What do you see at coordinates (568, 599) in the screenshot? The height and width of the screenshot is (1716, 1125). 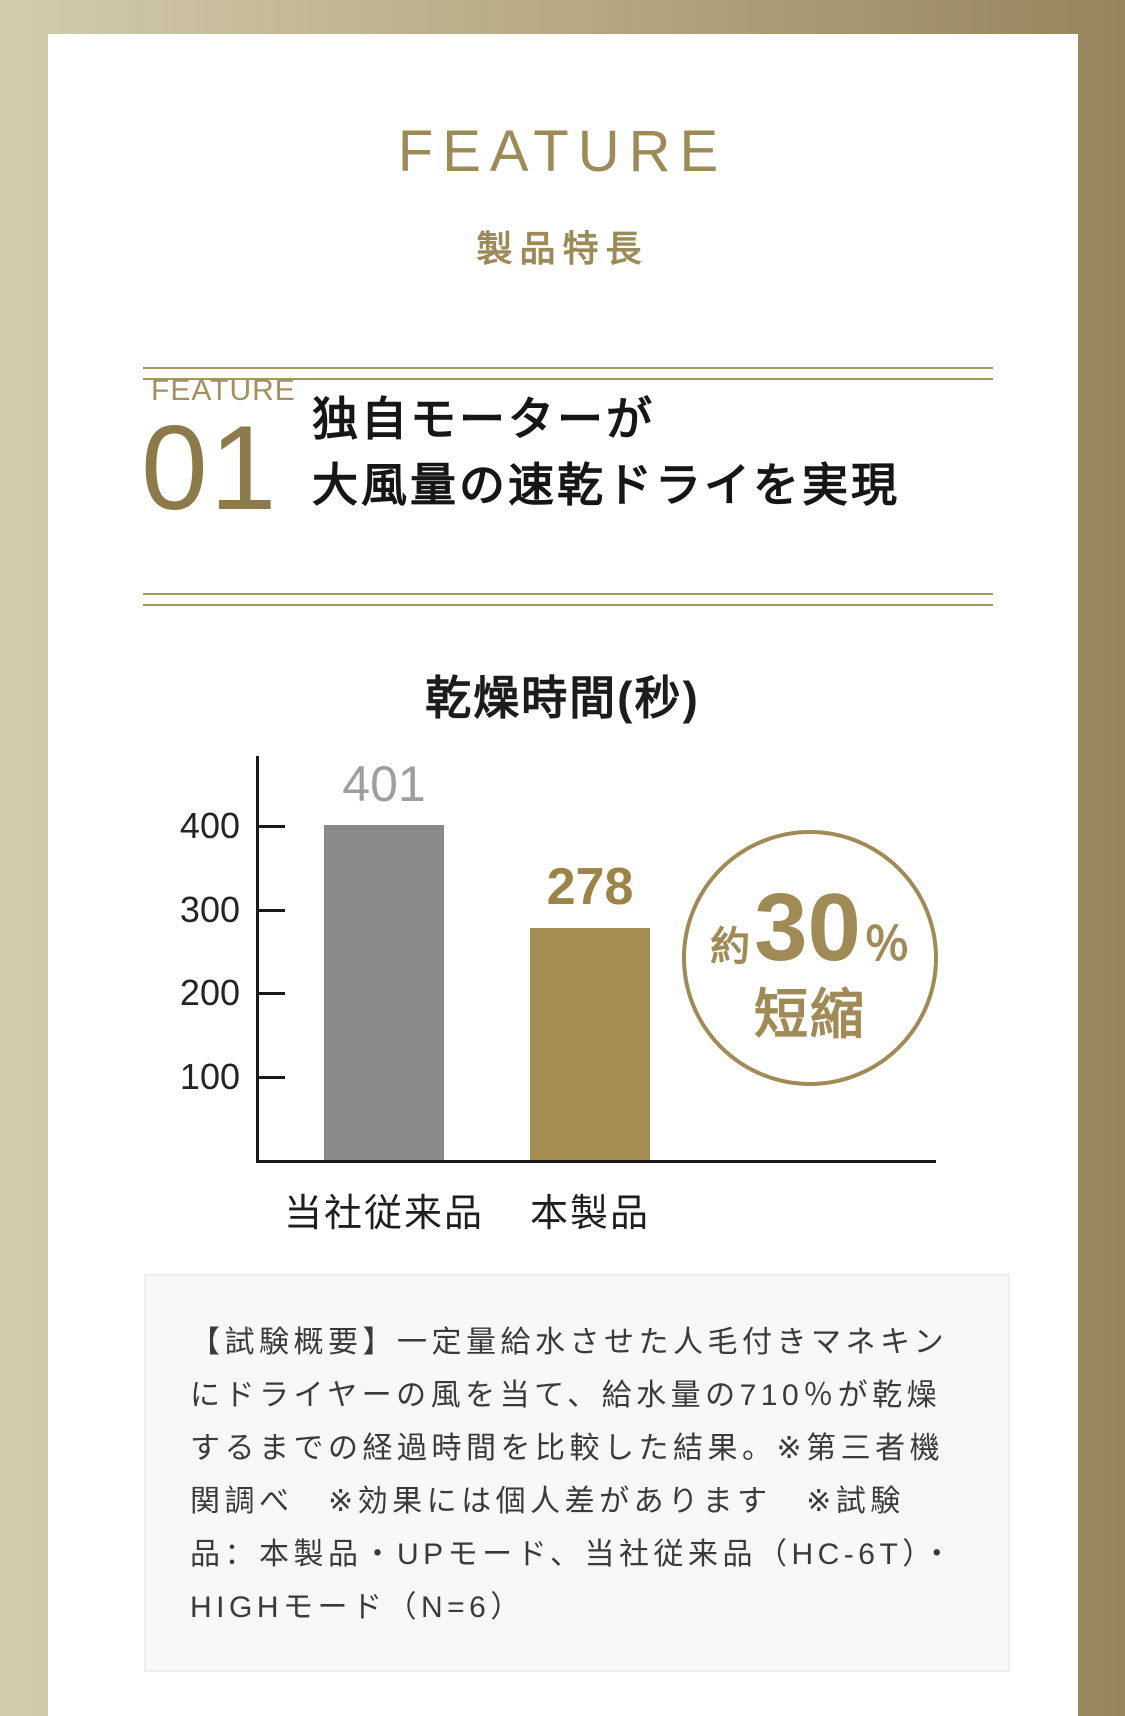 I see `divider-bottom` at bounding box center [568, 599].